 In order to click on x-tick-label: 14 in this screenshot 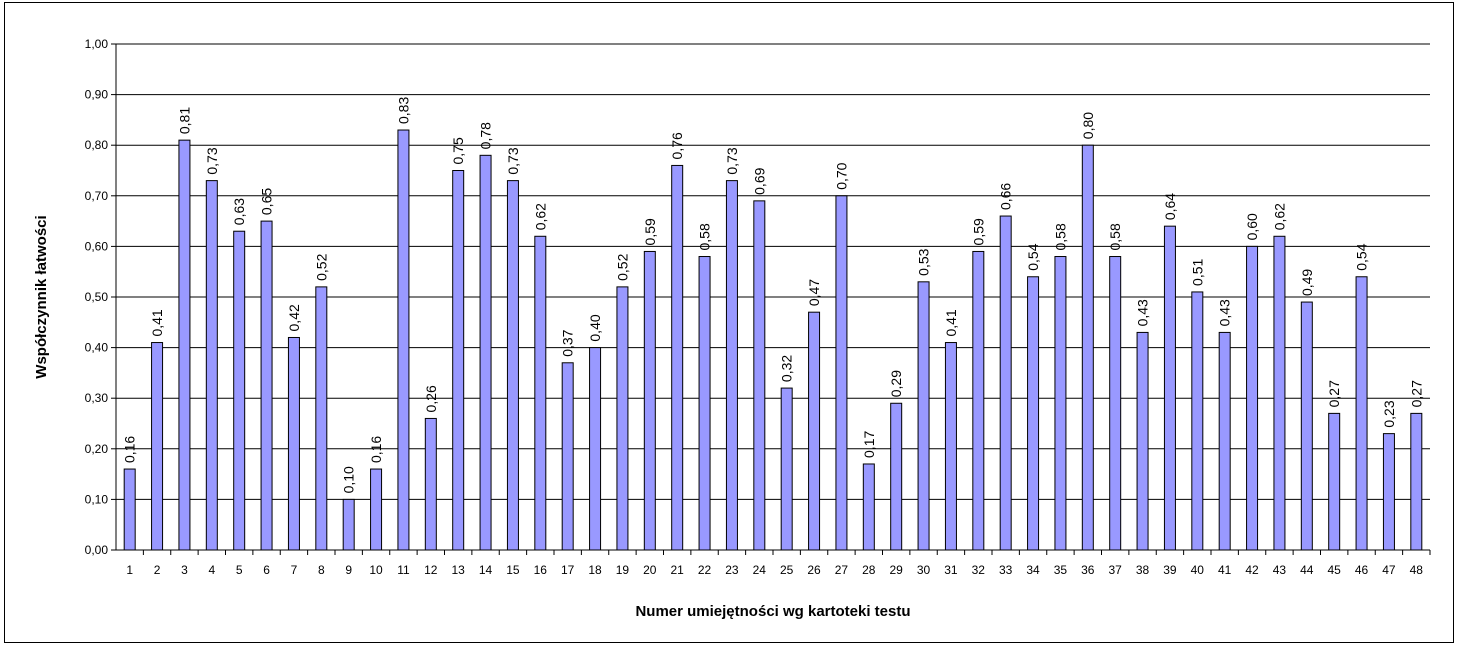, I will do `click(486, 570)`.